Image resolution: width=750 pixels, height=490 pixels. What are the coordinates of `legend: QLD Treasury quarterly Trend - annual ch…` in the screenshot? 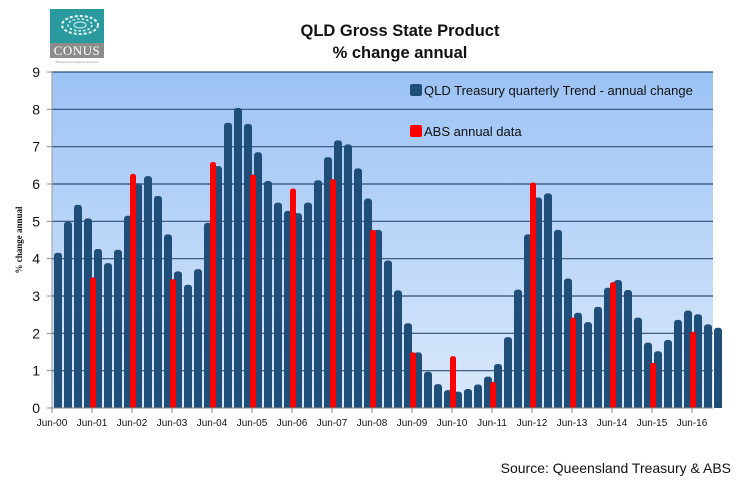 It's located at (551, 111).